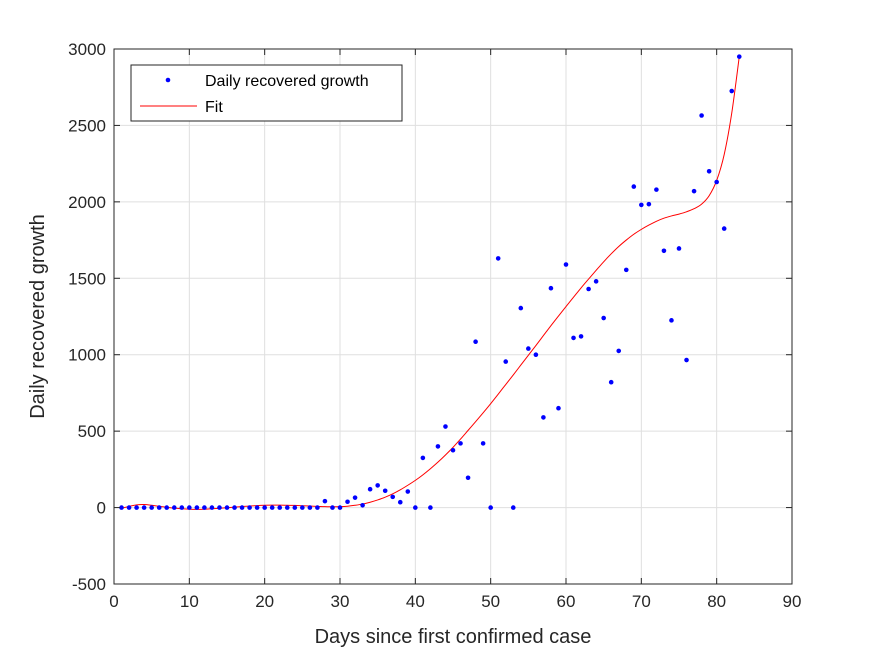 The height and width of the screenshot is (661, 875). Describe the element at coordinates (87, 278) in the screenshot. I see `y-tick-label: 1500` at that location.